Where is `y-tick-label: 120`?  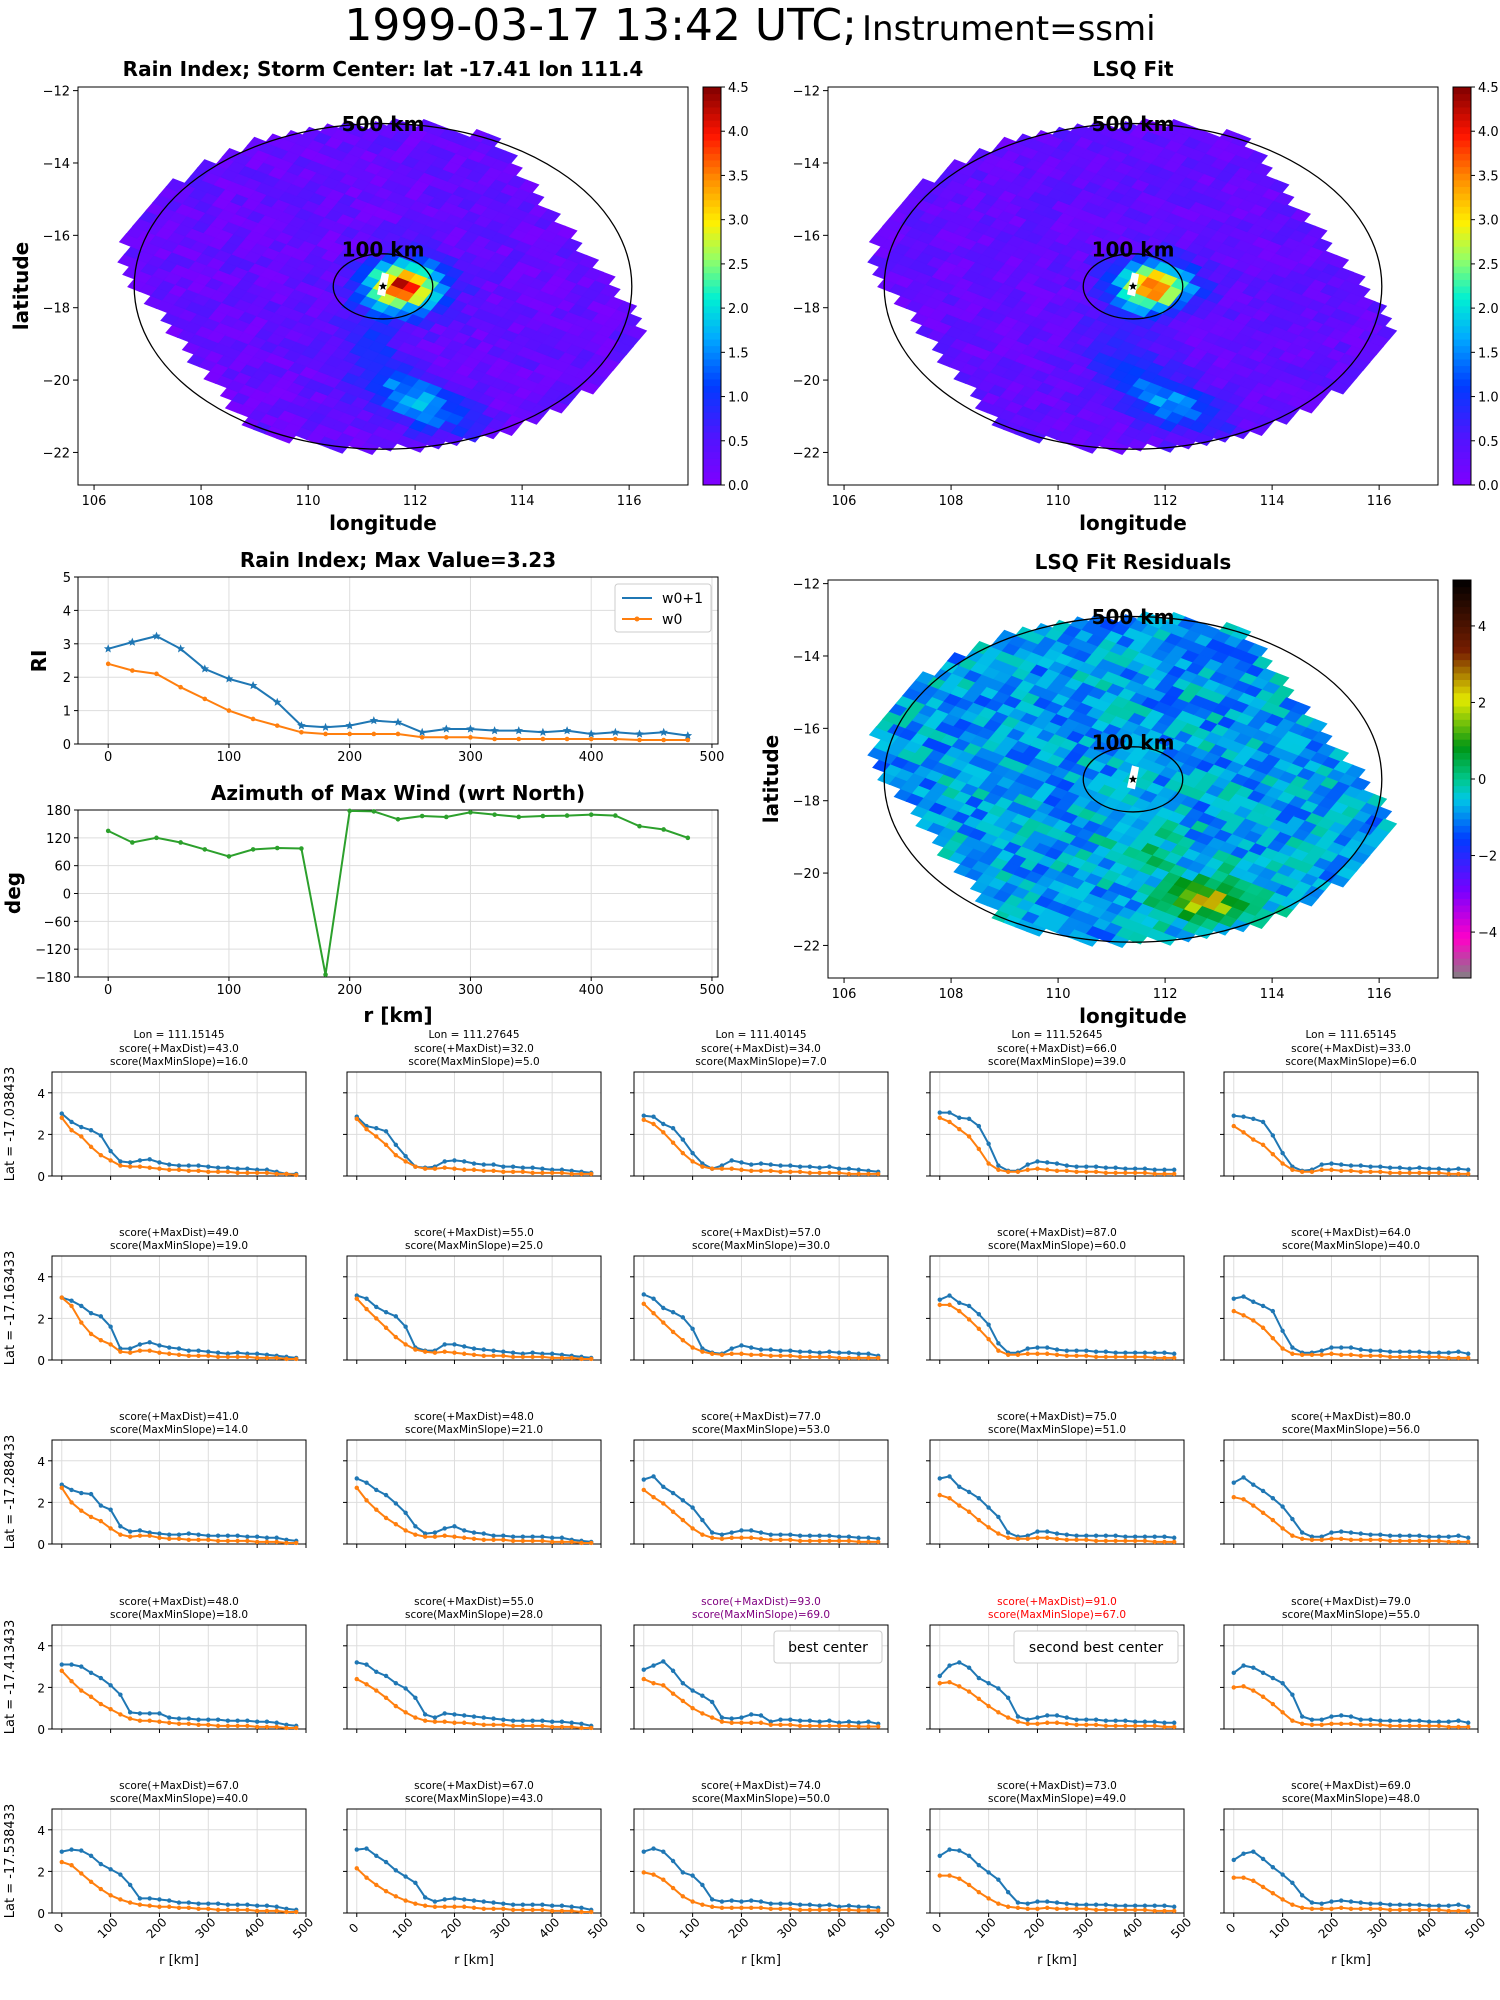
y-tick-label: 120 is located at coordinates (58, 839).